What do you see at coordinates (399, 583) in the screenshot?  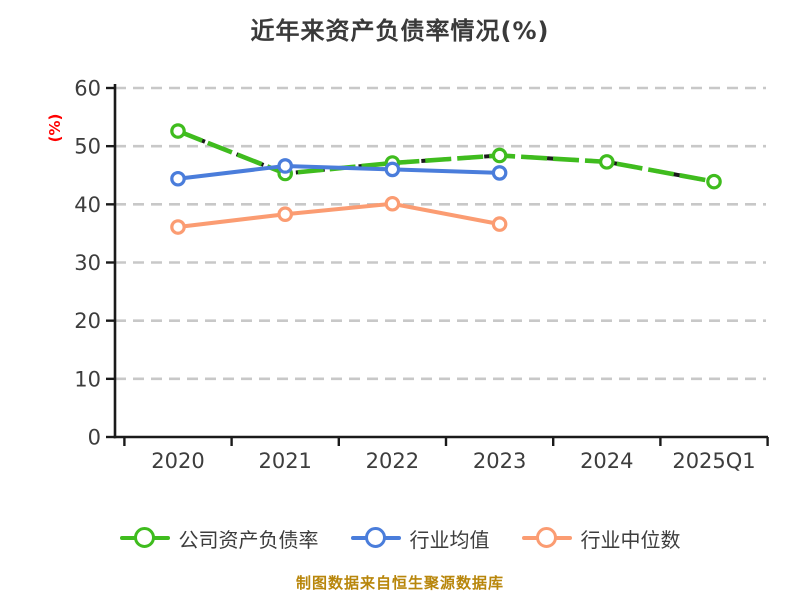 I see `data-source-note: 制图数据来自恒生聚源数据库` at bounding box center [399, 583].